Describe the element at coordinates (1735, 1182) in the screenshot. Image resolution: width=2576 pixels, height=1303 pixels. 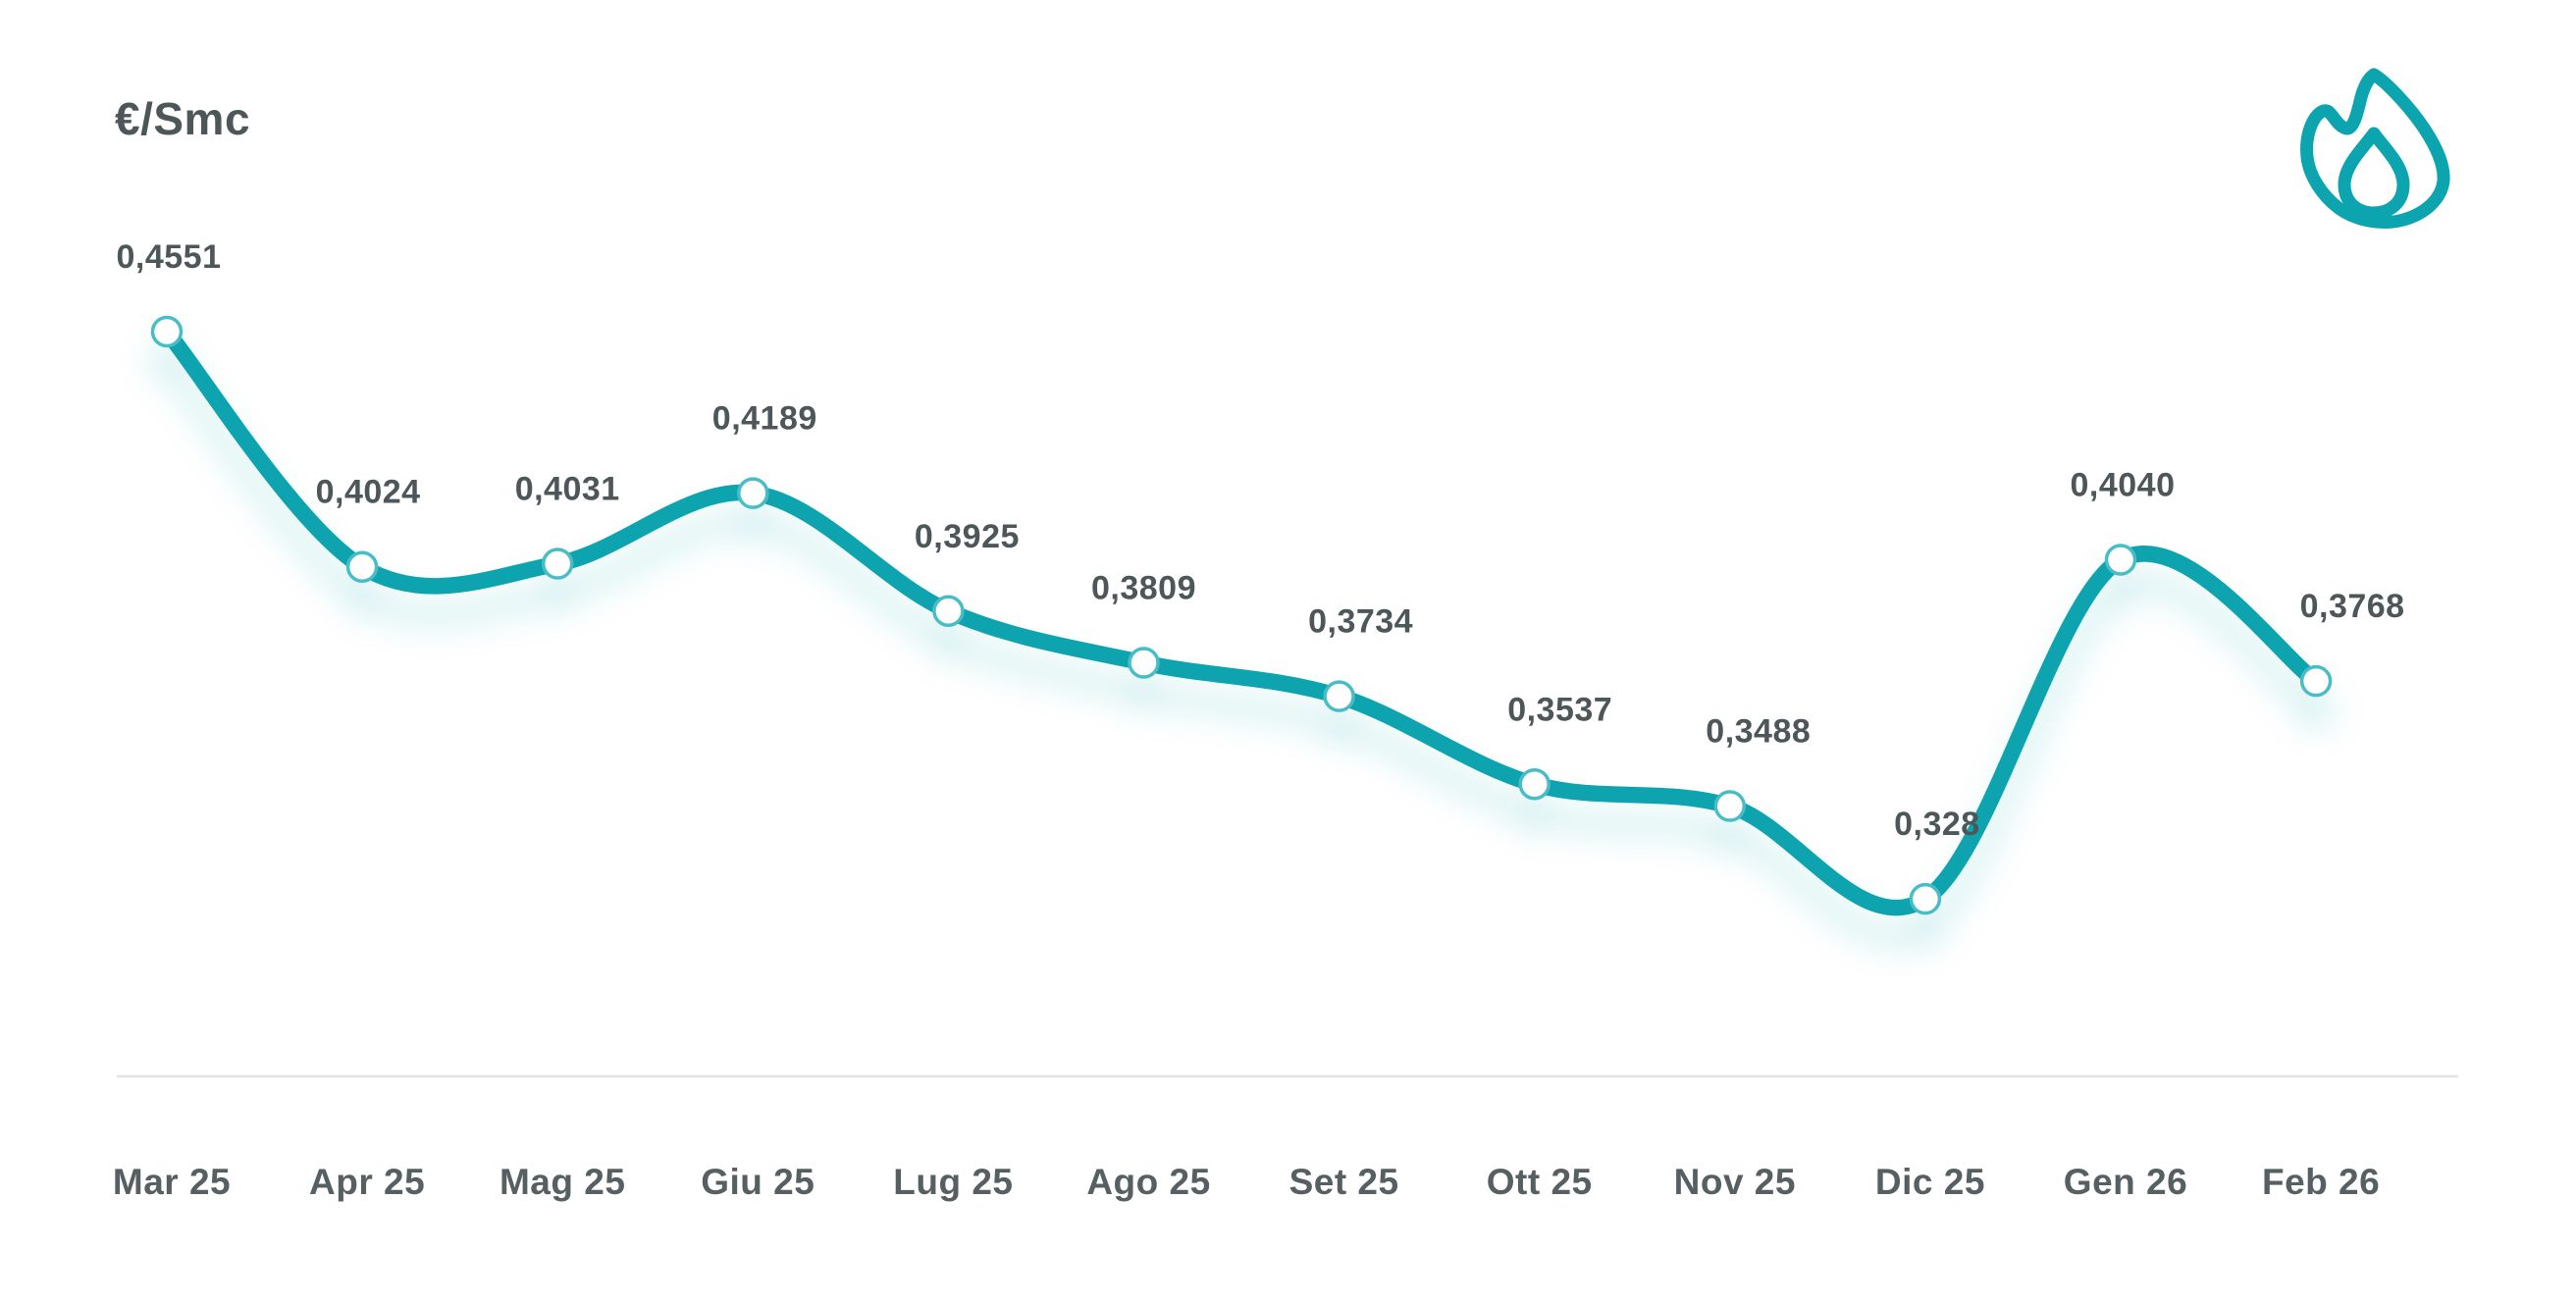
I see `x-axis-label: Nov 25` at that location.